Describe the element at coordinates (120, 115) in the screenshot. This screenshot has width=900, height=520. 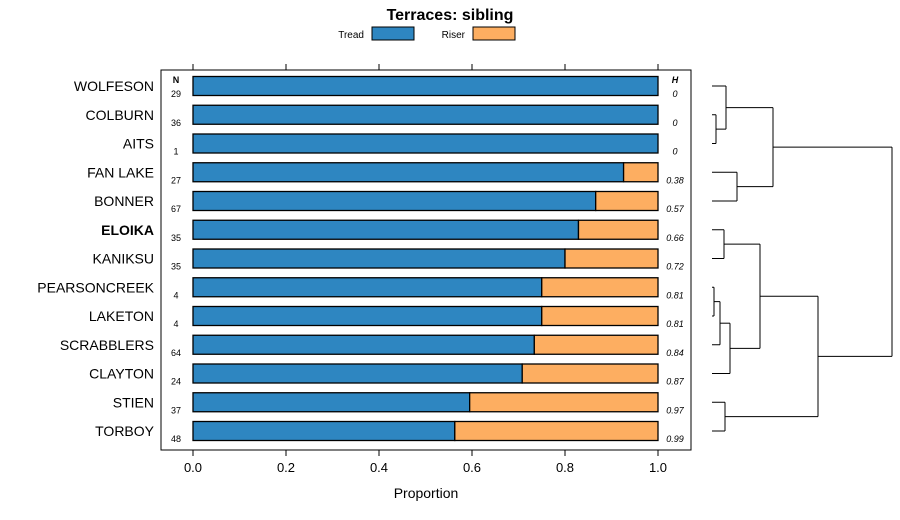
I see `row-label: COLBURN` at that location.